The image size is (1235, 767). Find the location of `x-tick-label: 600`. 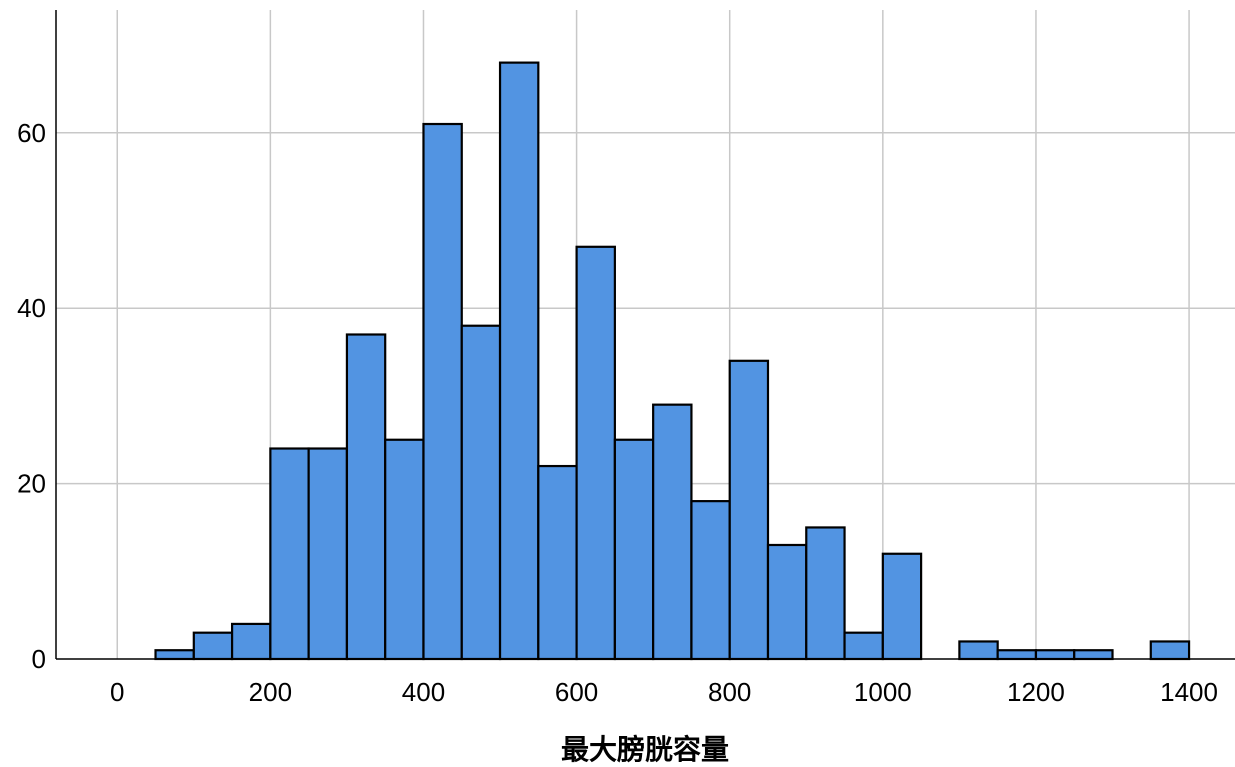

x-tick-label: 600 is located at coordinates (576, 692).